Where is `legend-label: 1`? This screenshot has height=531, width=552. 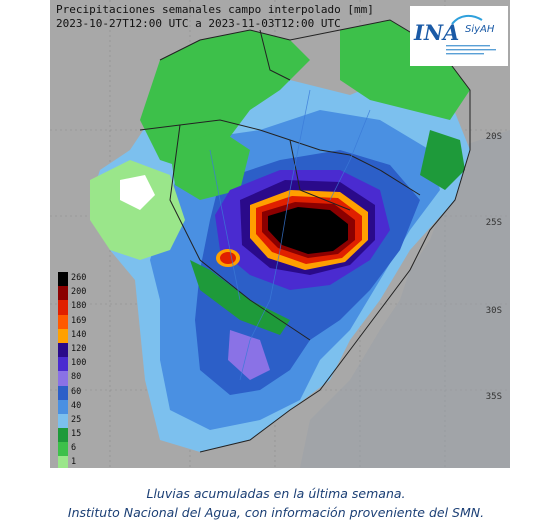 legend-label: 1 is located at coordinates (74, 462).